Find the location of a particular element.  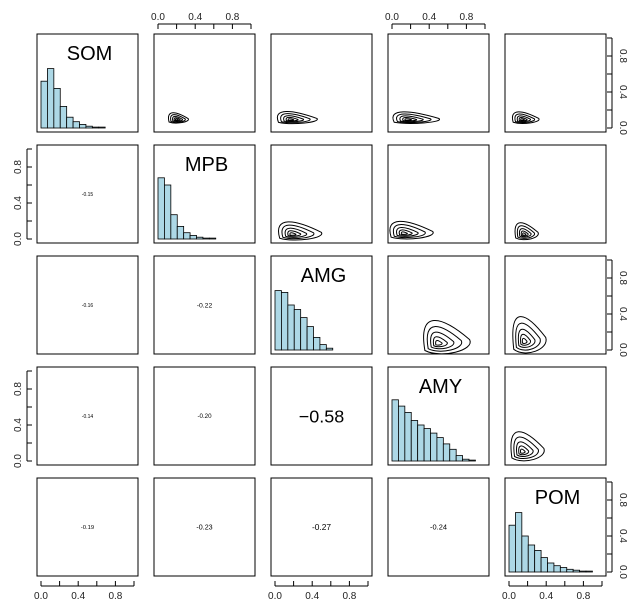

panel-amy-pom is located at coordinates (555, 416).